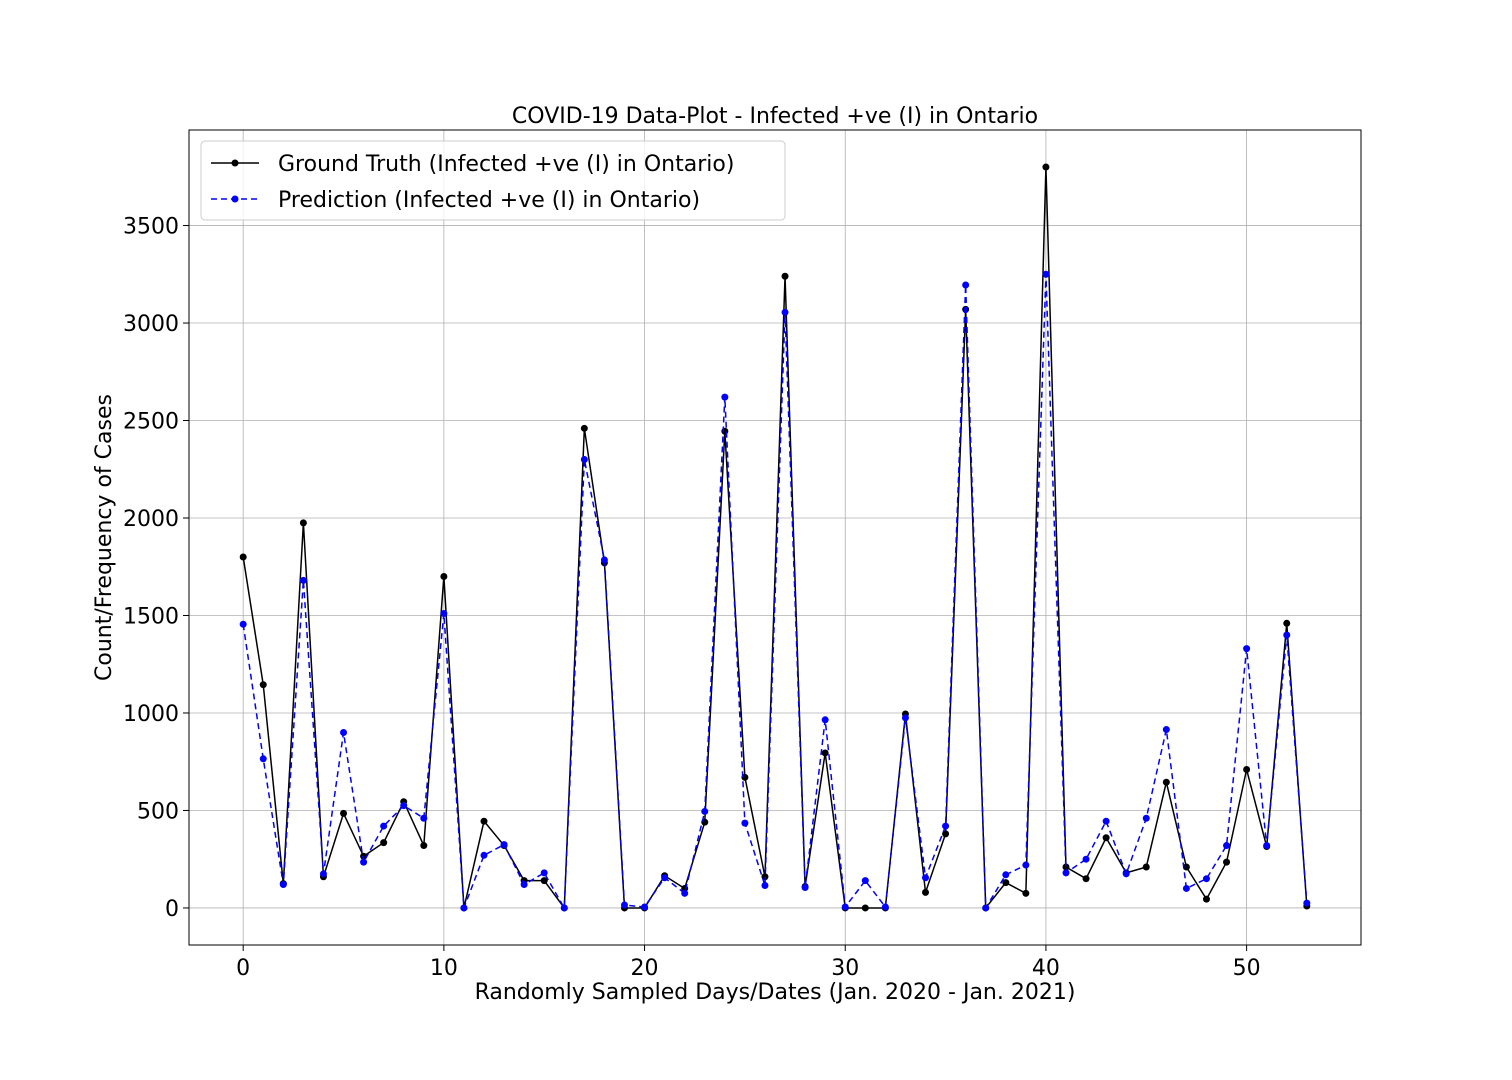  What do you see at coordinates (156, 568) in the screenshot?
I see `y-axis-ticks: 0 500 1000 1500 2000 2500 3000 3500` at bounding box center [156, 568].